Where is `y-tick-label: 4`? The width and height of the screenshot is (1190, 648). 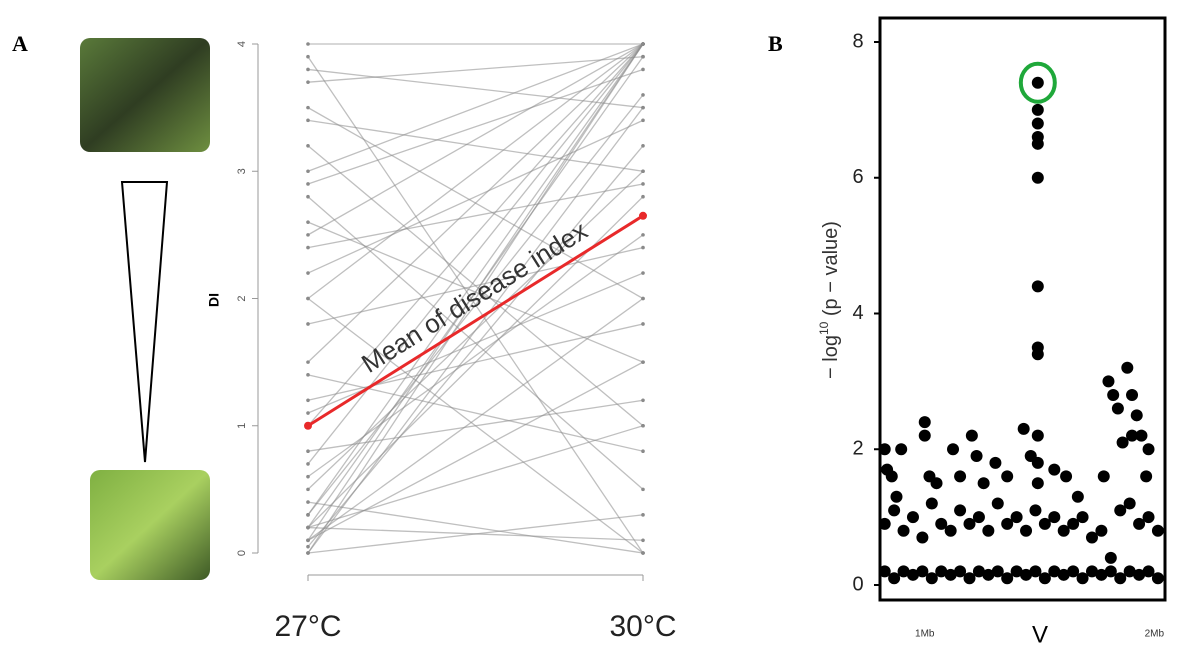 y-tick-label: 4 is located at coordinates (857, 313).